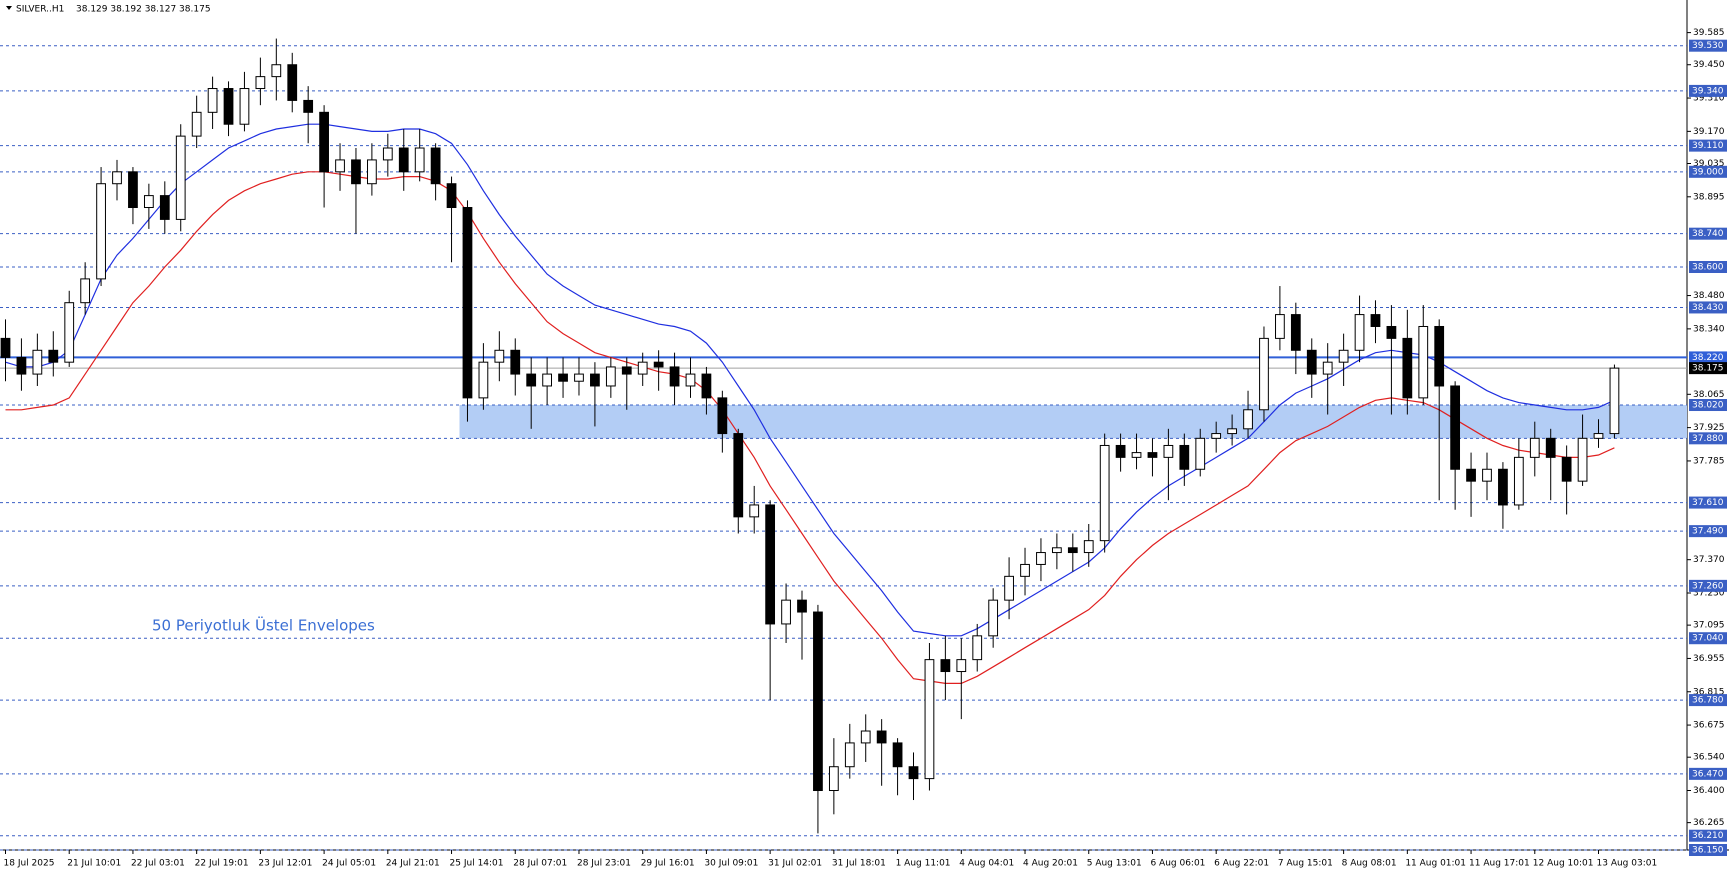 The image size is (1729, 896). I want to click on y-tick-label: 37.370, so click(1709, 560).